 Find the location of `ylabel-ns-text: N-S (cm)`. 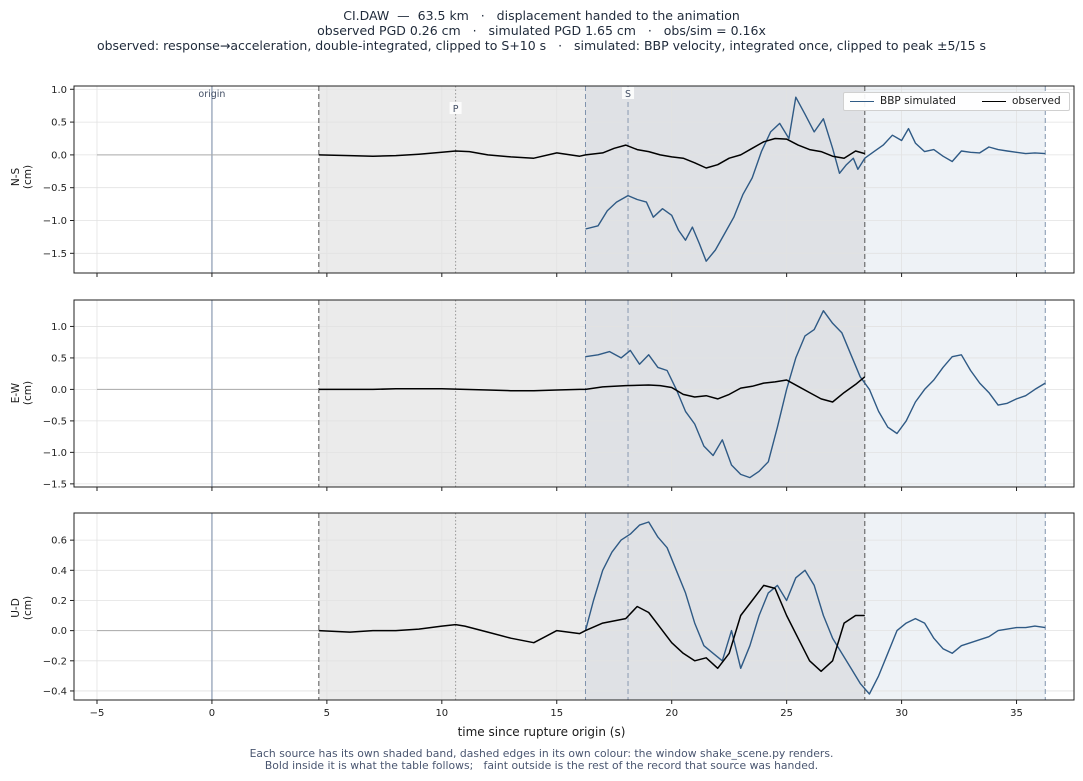

ylabel-ns-text: N-S (cm) is located at coordinates (22, 177).